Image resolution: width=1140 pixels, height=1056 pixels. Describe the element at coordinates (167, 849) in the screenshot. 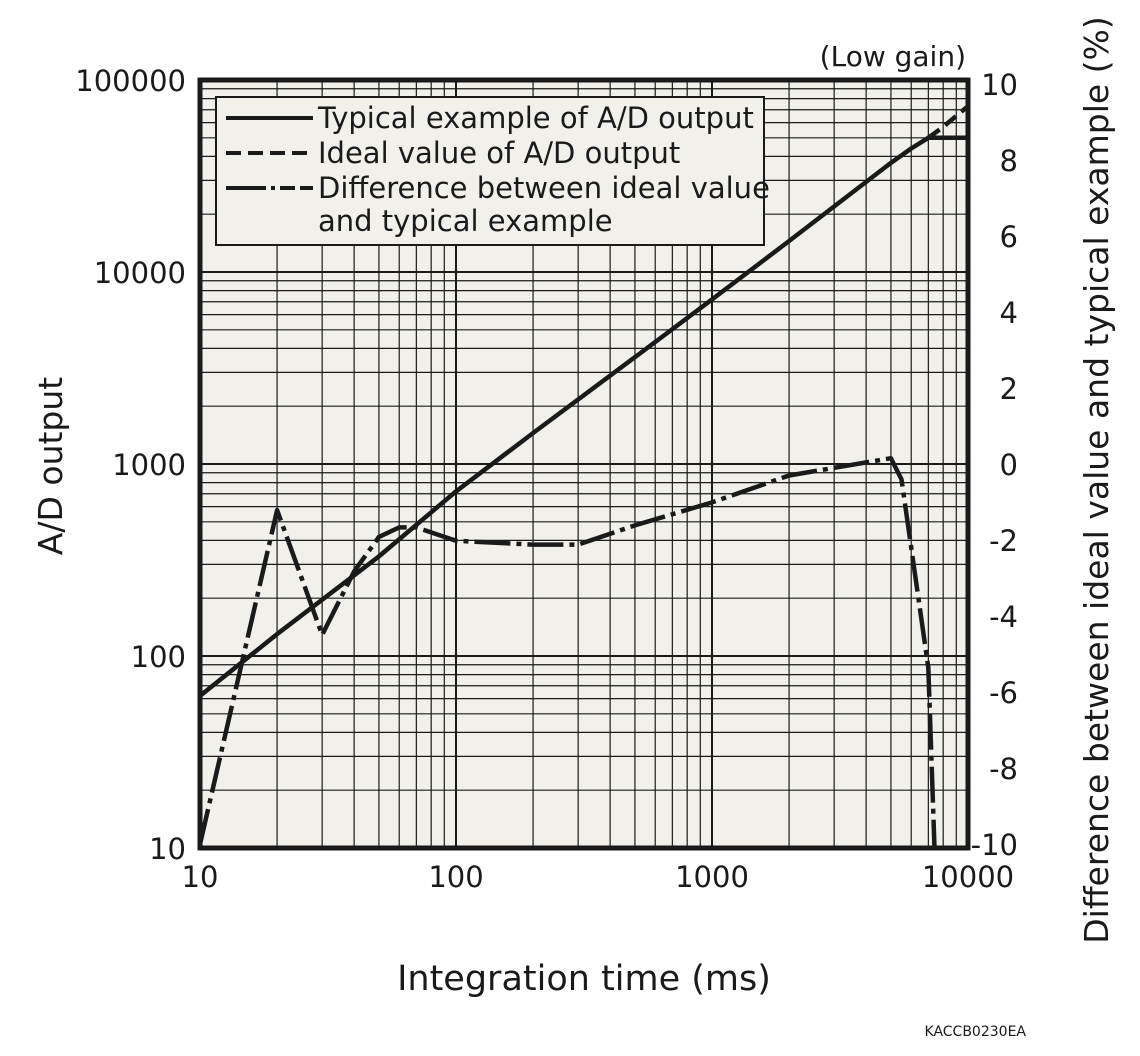

I see `y-tick-label: 10` at that location.